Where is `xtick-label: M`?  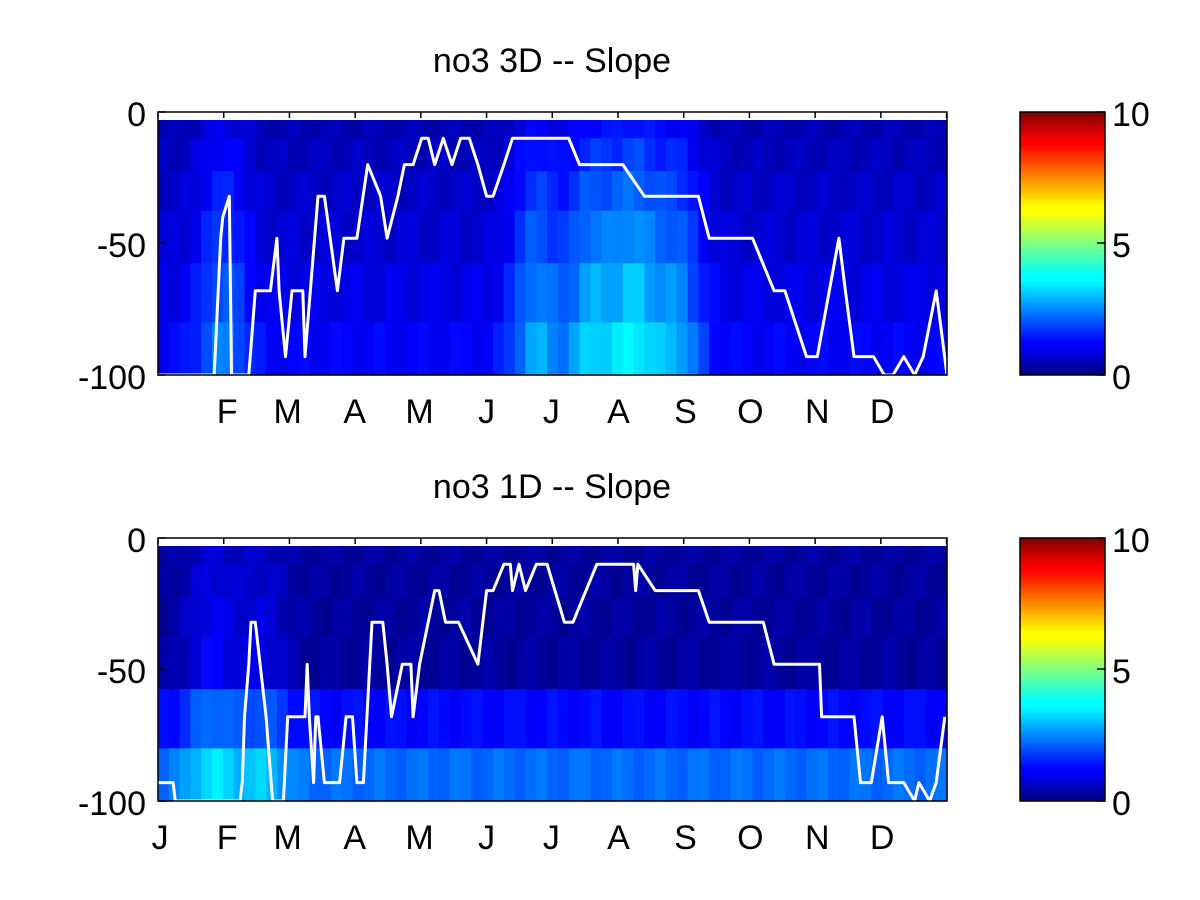 xtick-label: M is located at coordinates (419, 412).